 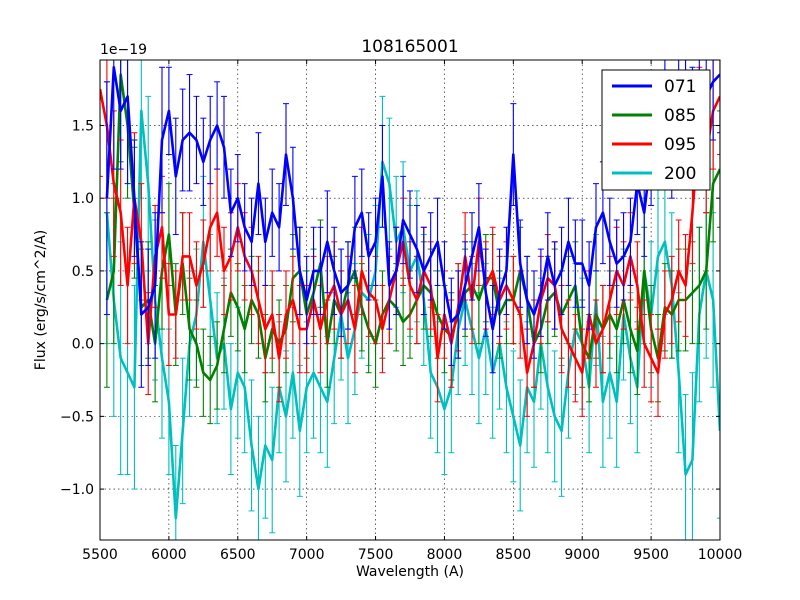 I want to click on legend-label-071: 071, so click(x=680, y=87).